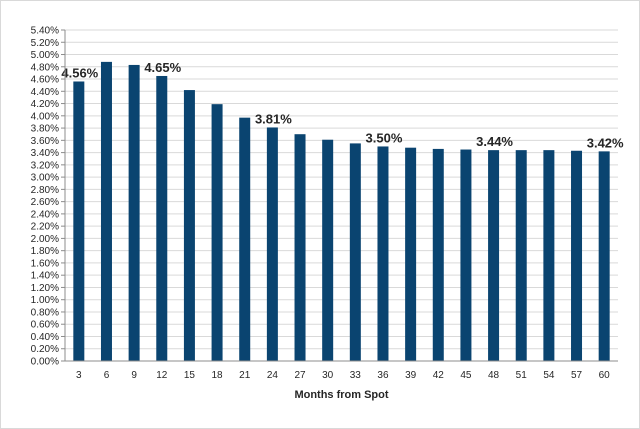  I want to click on y-tick-label: 5.00%, so click(45, 55).